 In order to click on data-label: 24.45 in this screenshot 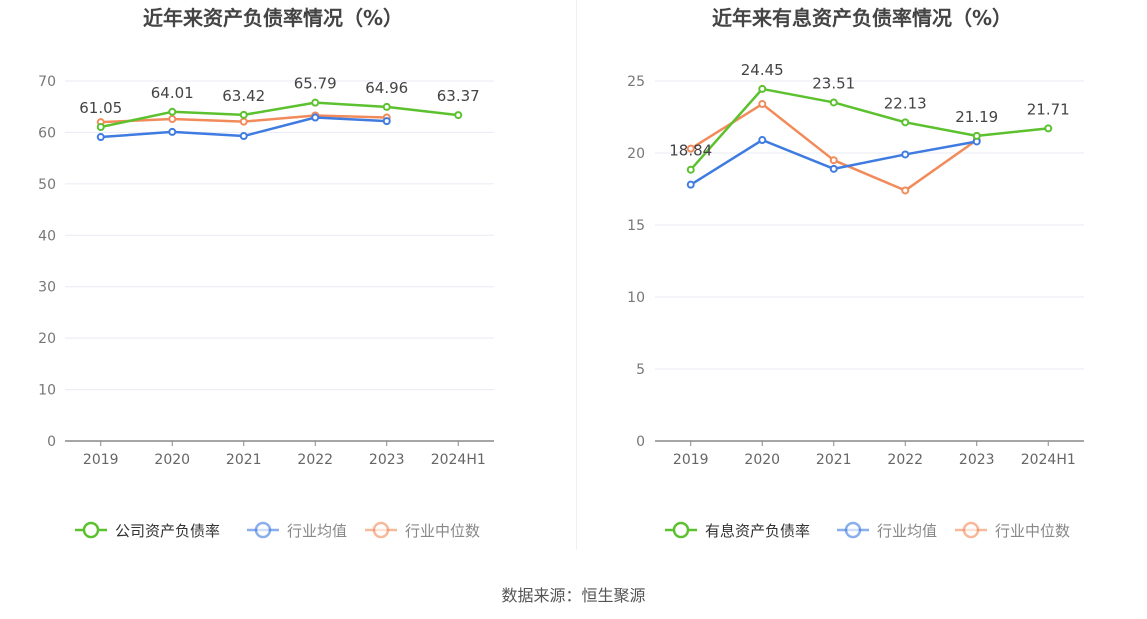, I will do `click(762, 70)`.